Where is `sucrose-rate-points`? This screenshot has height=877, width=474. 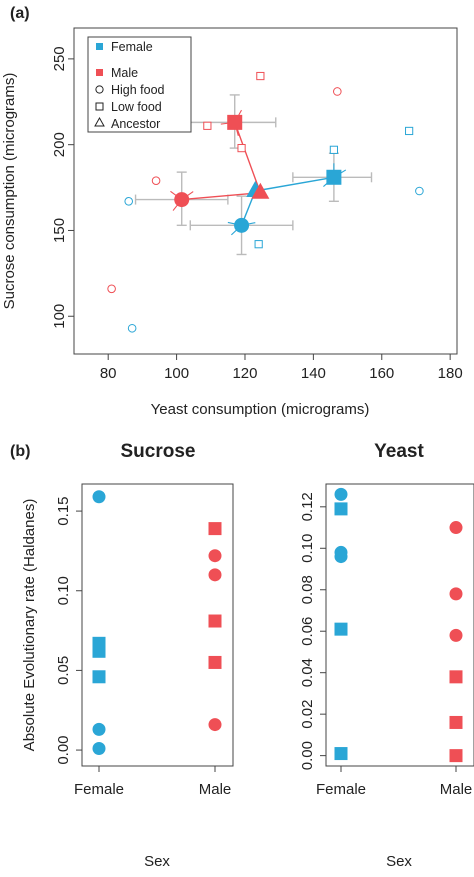 sucrose-rate-points is located at coordinates (157, 622).